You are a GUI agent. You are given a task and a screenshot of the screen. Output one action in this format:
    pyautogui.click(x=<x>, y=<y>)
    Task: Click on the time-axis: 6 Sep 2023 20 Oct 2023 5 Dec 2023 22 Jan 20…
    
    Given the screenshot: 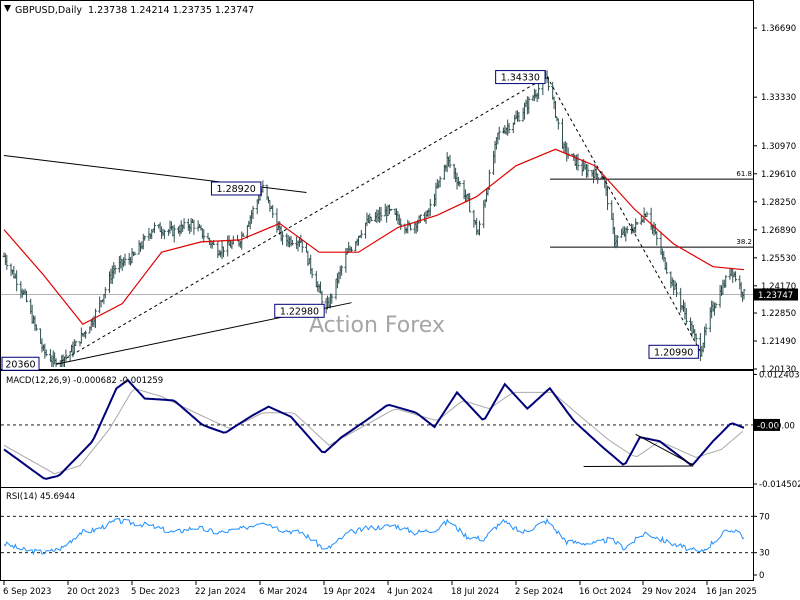 What is the action you would take?
    pyautogui.click(x=380, y=589)
    